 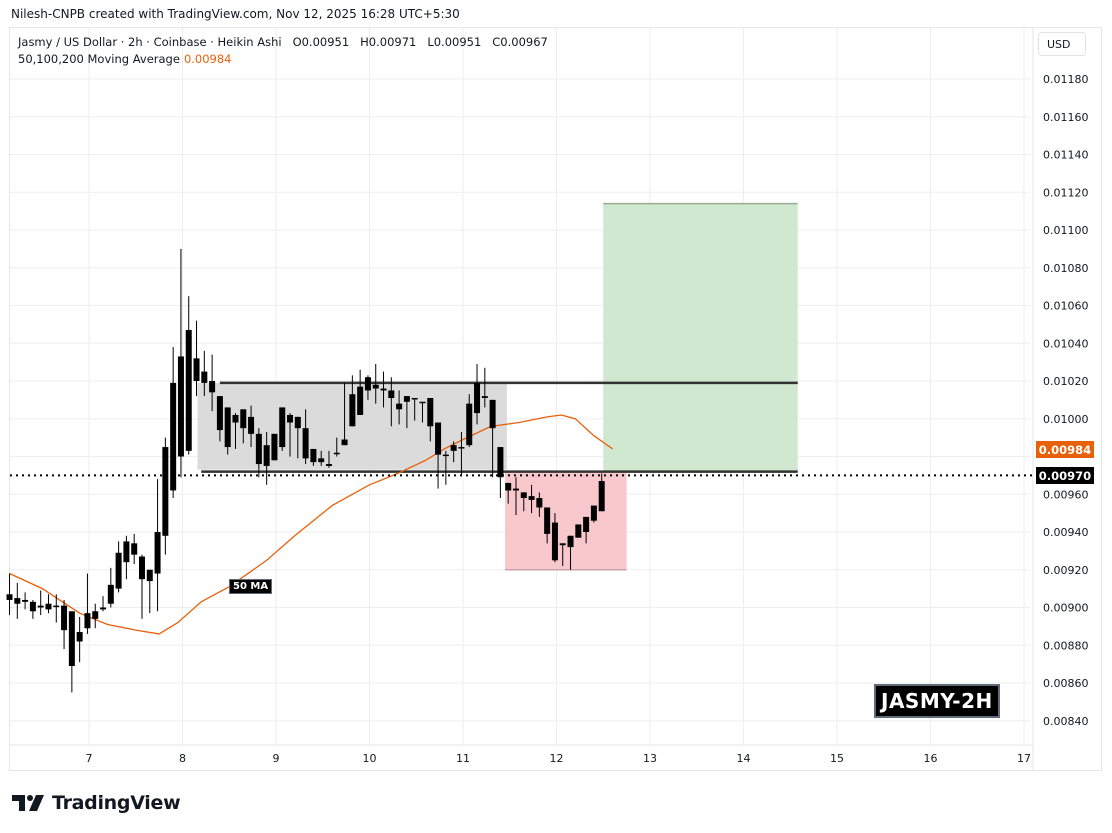 I want to click on indicator-name: 50,100,200 Moving Average, so click(x=99, y=59).